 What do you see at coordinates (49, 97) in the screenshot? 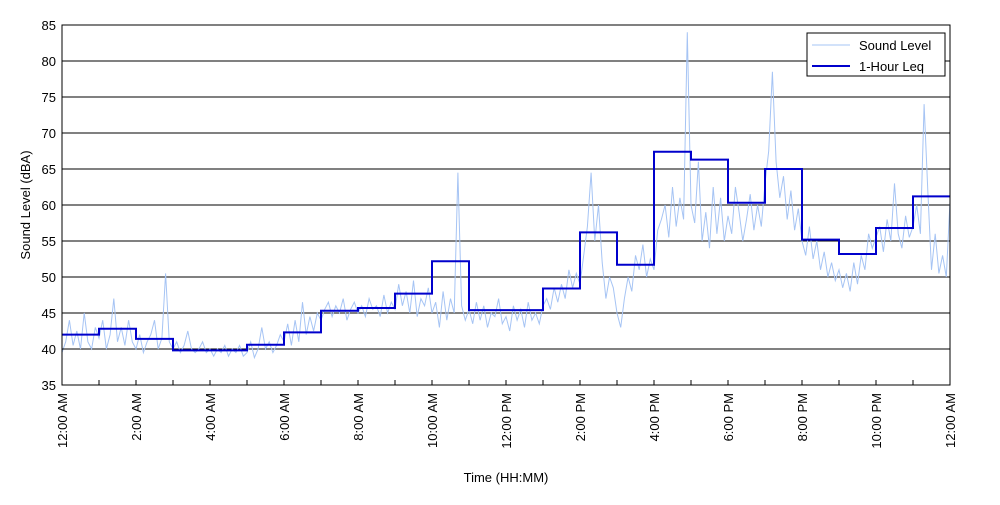
I see `y-tick-label: 75` at bounding box center [49, 97].